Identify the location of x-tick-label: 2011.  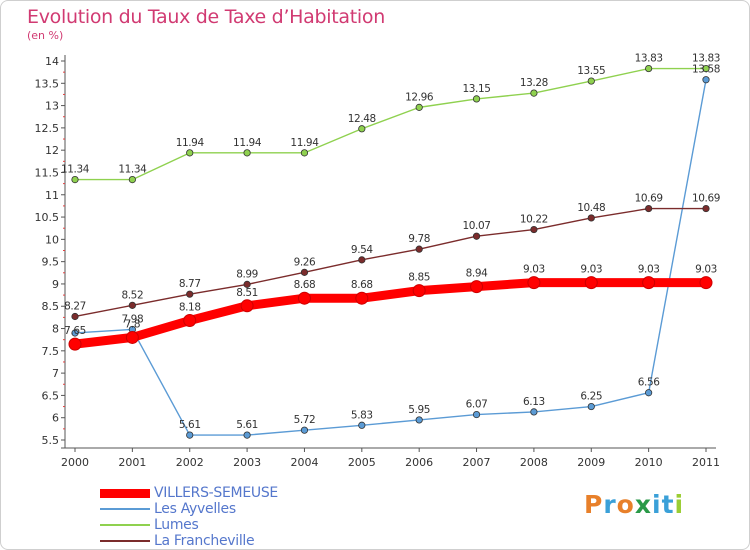
(706, 462).